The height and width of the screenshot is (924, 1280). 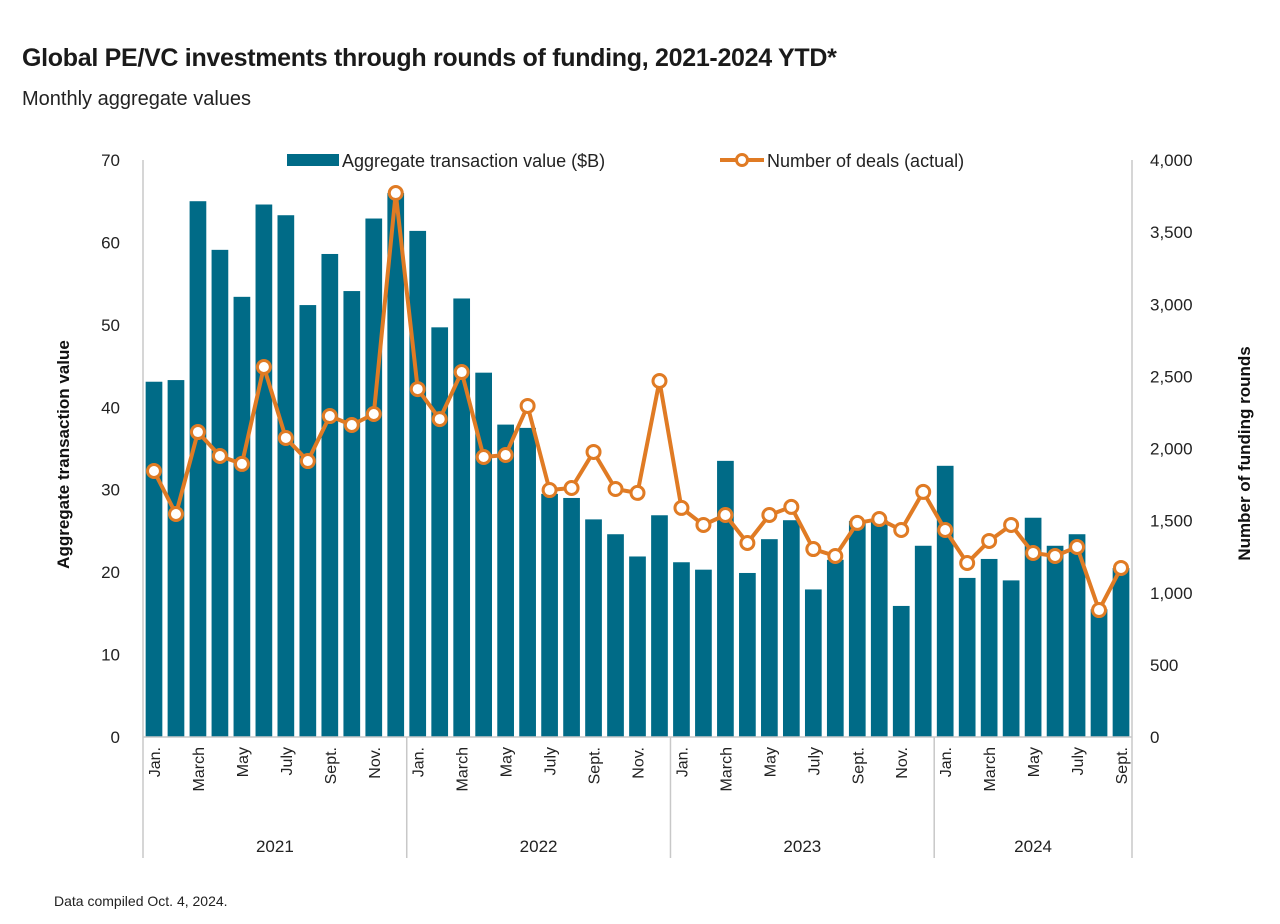 What do you see at coordinates (313, 160) in the screenshot?
I see `legend-bar-swatch` at bounding box center [313, 160].